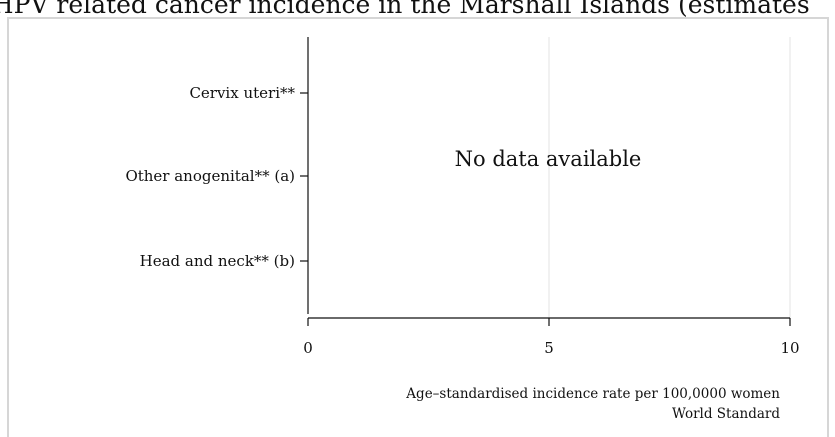 The width and height of the screenshot is (835, 437). I want to click on y-tick-label: Other anogenital** (a), so click(210, 176).